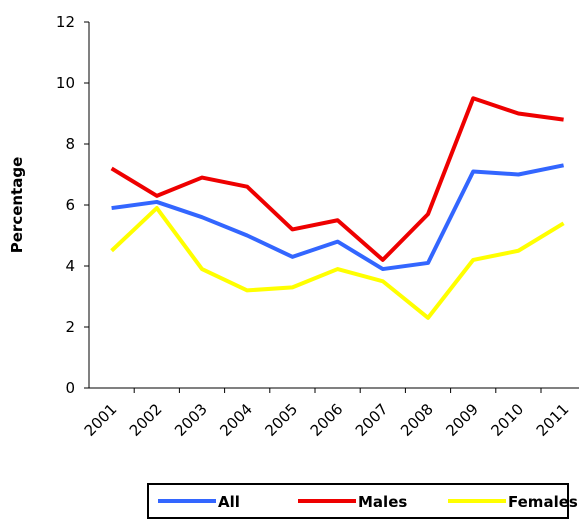 This screenshot has width=579, height=523. Describe the element at coordinates (70, 266) in the screenshot. I see `y-tick-label: 4` at that location.